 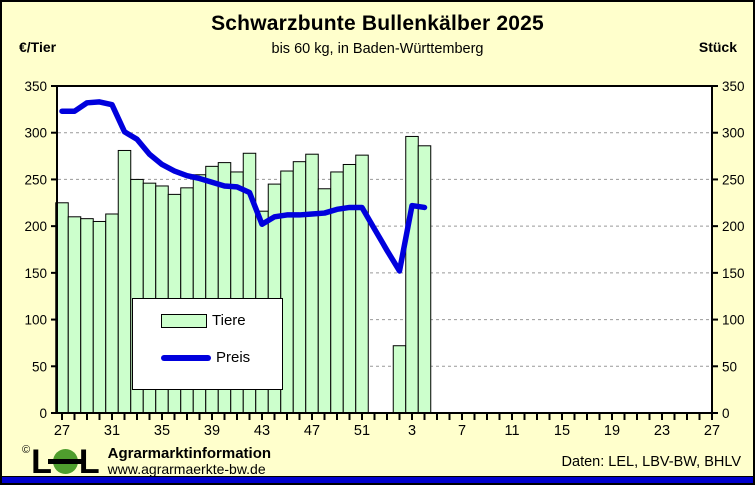 I want to click on x-axis-label-47: 47, so click(x=312, y=431).